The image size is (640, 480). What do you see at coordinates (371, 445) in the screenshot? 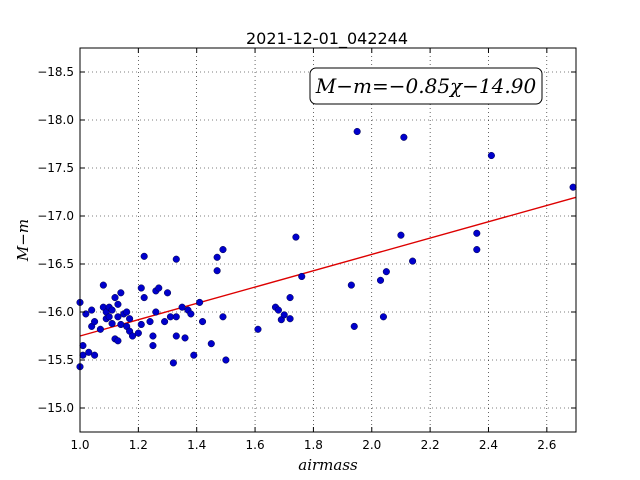
I see `x-tick-label: 2.0` at bounding box center [371, 445].